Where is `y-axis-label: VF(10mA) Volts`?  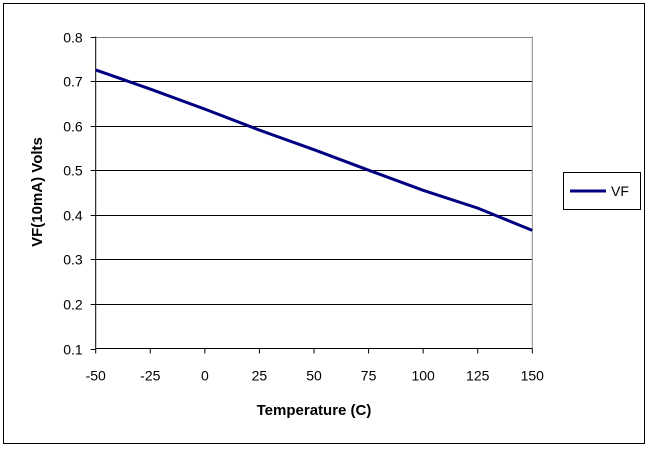
y-axis-label: VF(10mA) Volts is located at coordinates (37, 192).